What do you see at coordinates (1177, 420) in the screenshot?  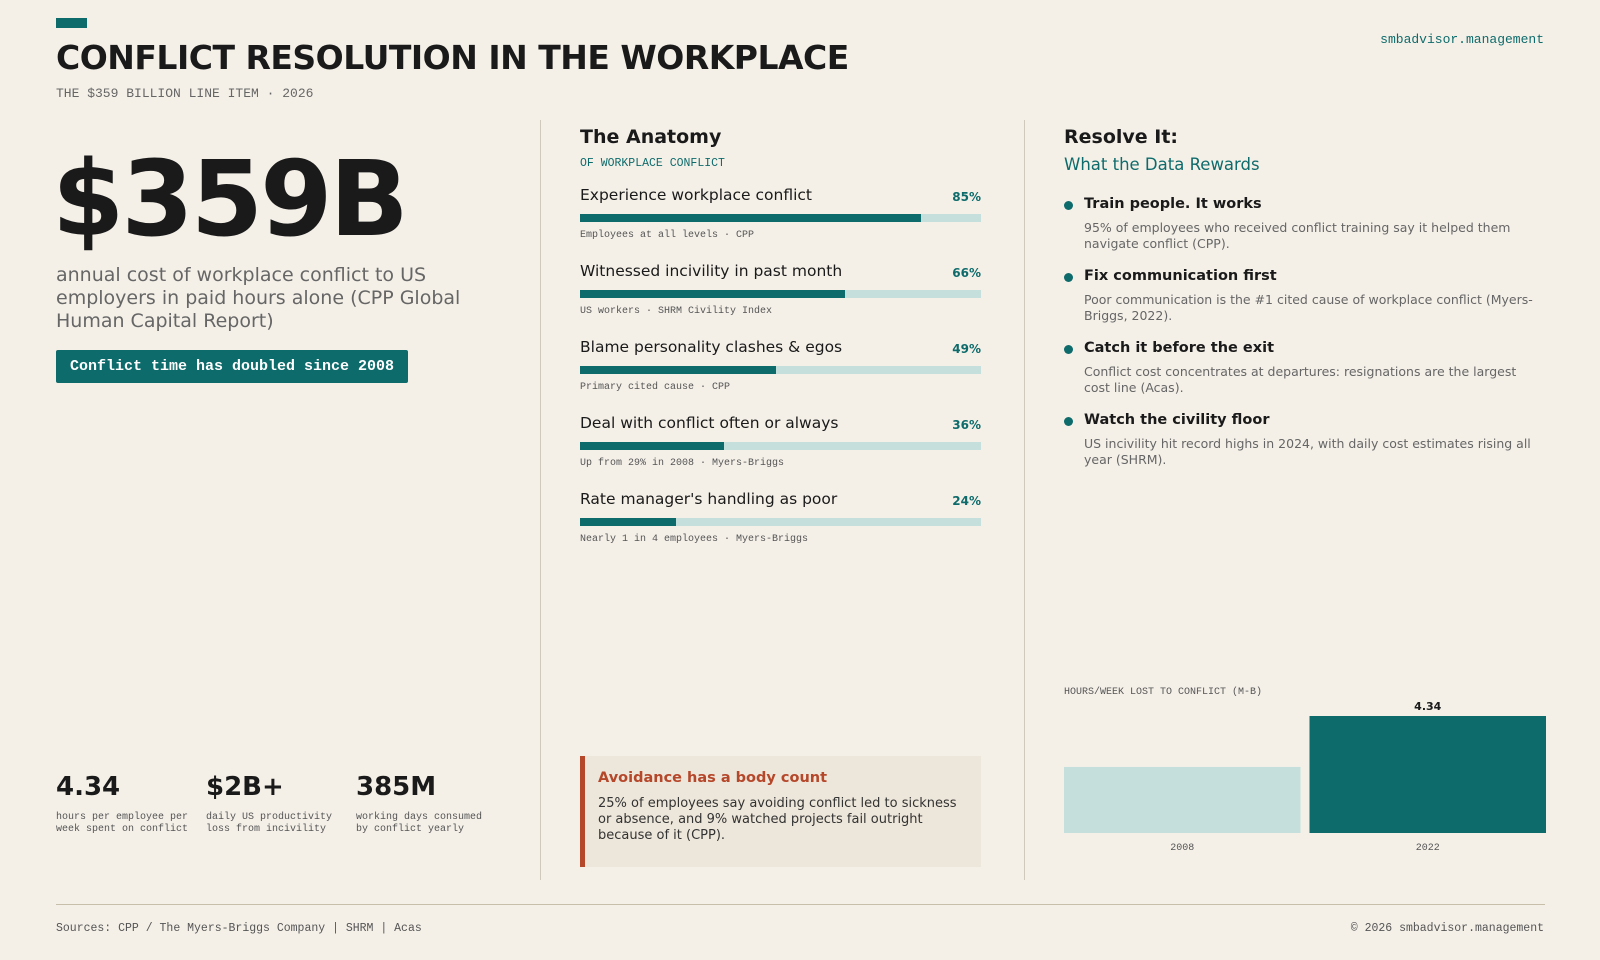 I see `item-title: Watch the civility floor` at bounding box center [1177, 420].